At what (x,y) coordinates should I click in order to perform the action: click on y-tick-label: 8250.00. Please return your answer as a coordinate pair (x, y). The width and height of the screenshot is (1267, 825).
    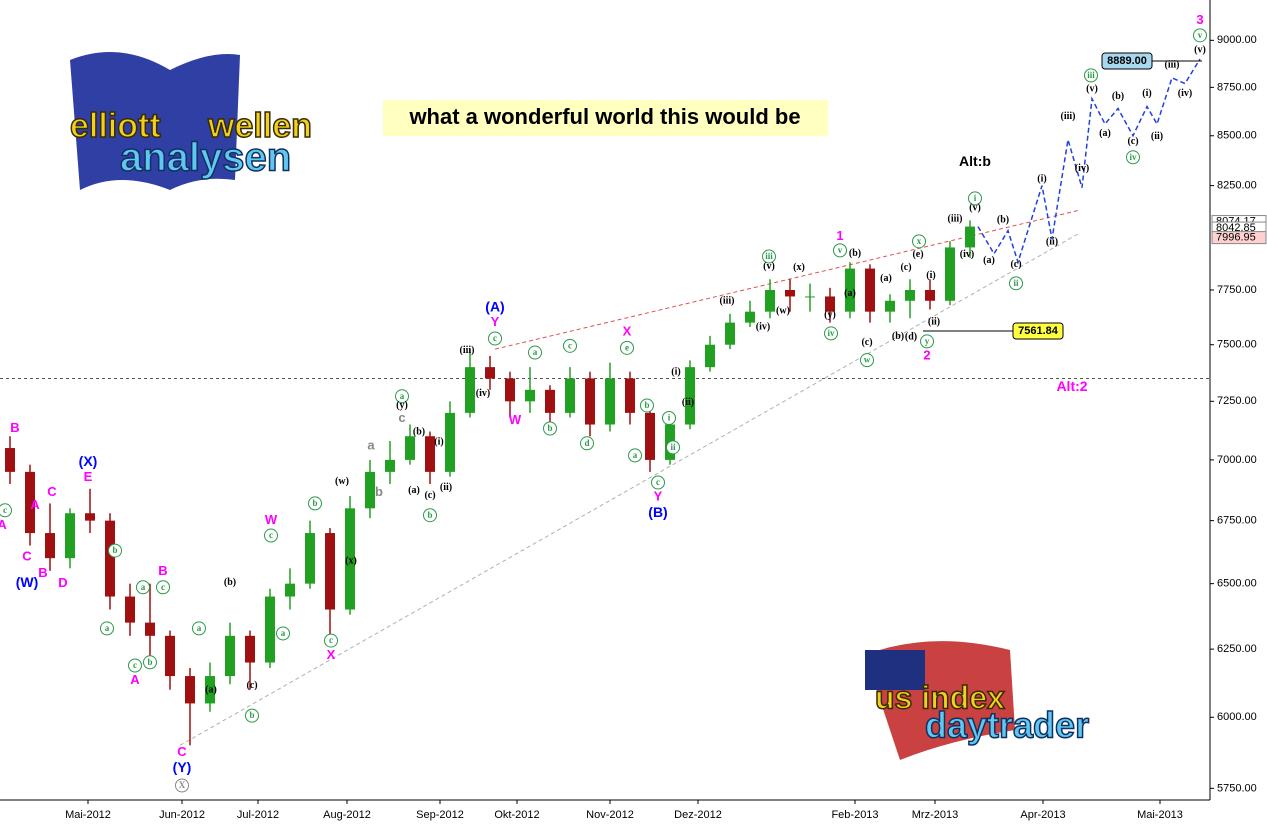
    Looking at the image, I should click on (1237, 186).